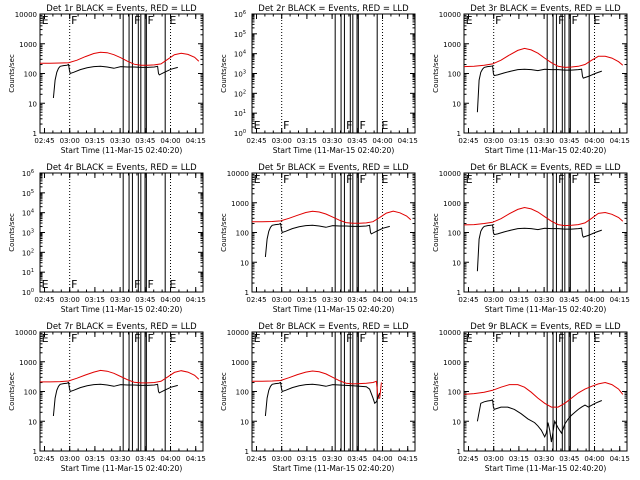  I want to click on panel-title: Det 5r BLACK = Events, RED = LLD, so click(333, 168).